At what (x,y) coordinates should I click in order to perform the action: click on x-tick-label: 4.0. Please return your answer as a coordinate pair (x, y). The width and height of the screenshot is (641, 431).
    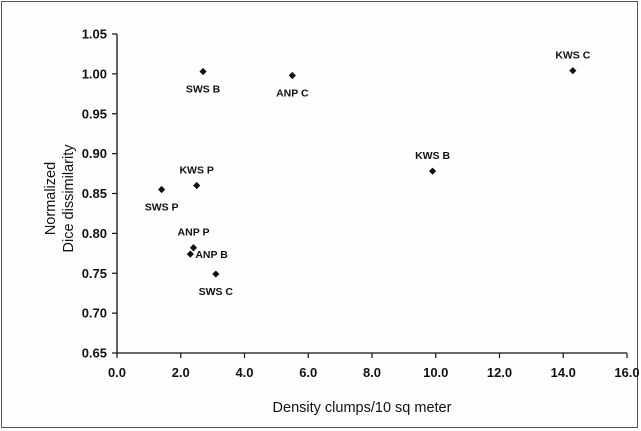
    Looking at the image, I should click on (244, 372).